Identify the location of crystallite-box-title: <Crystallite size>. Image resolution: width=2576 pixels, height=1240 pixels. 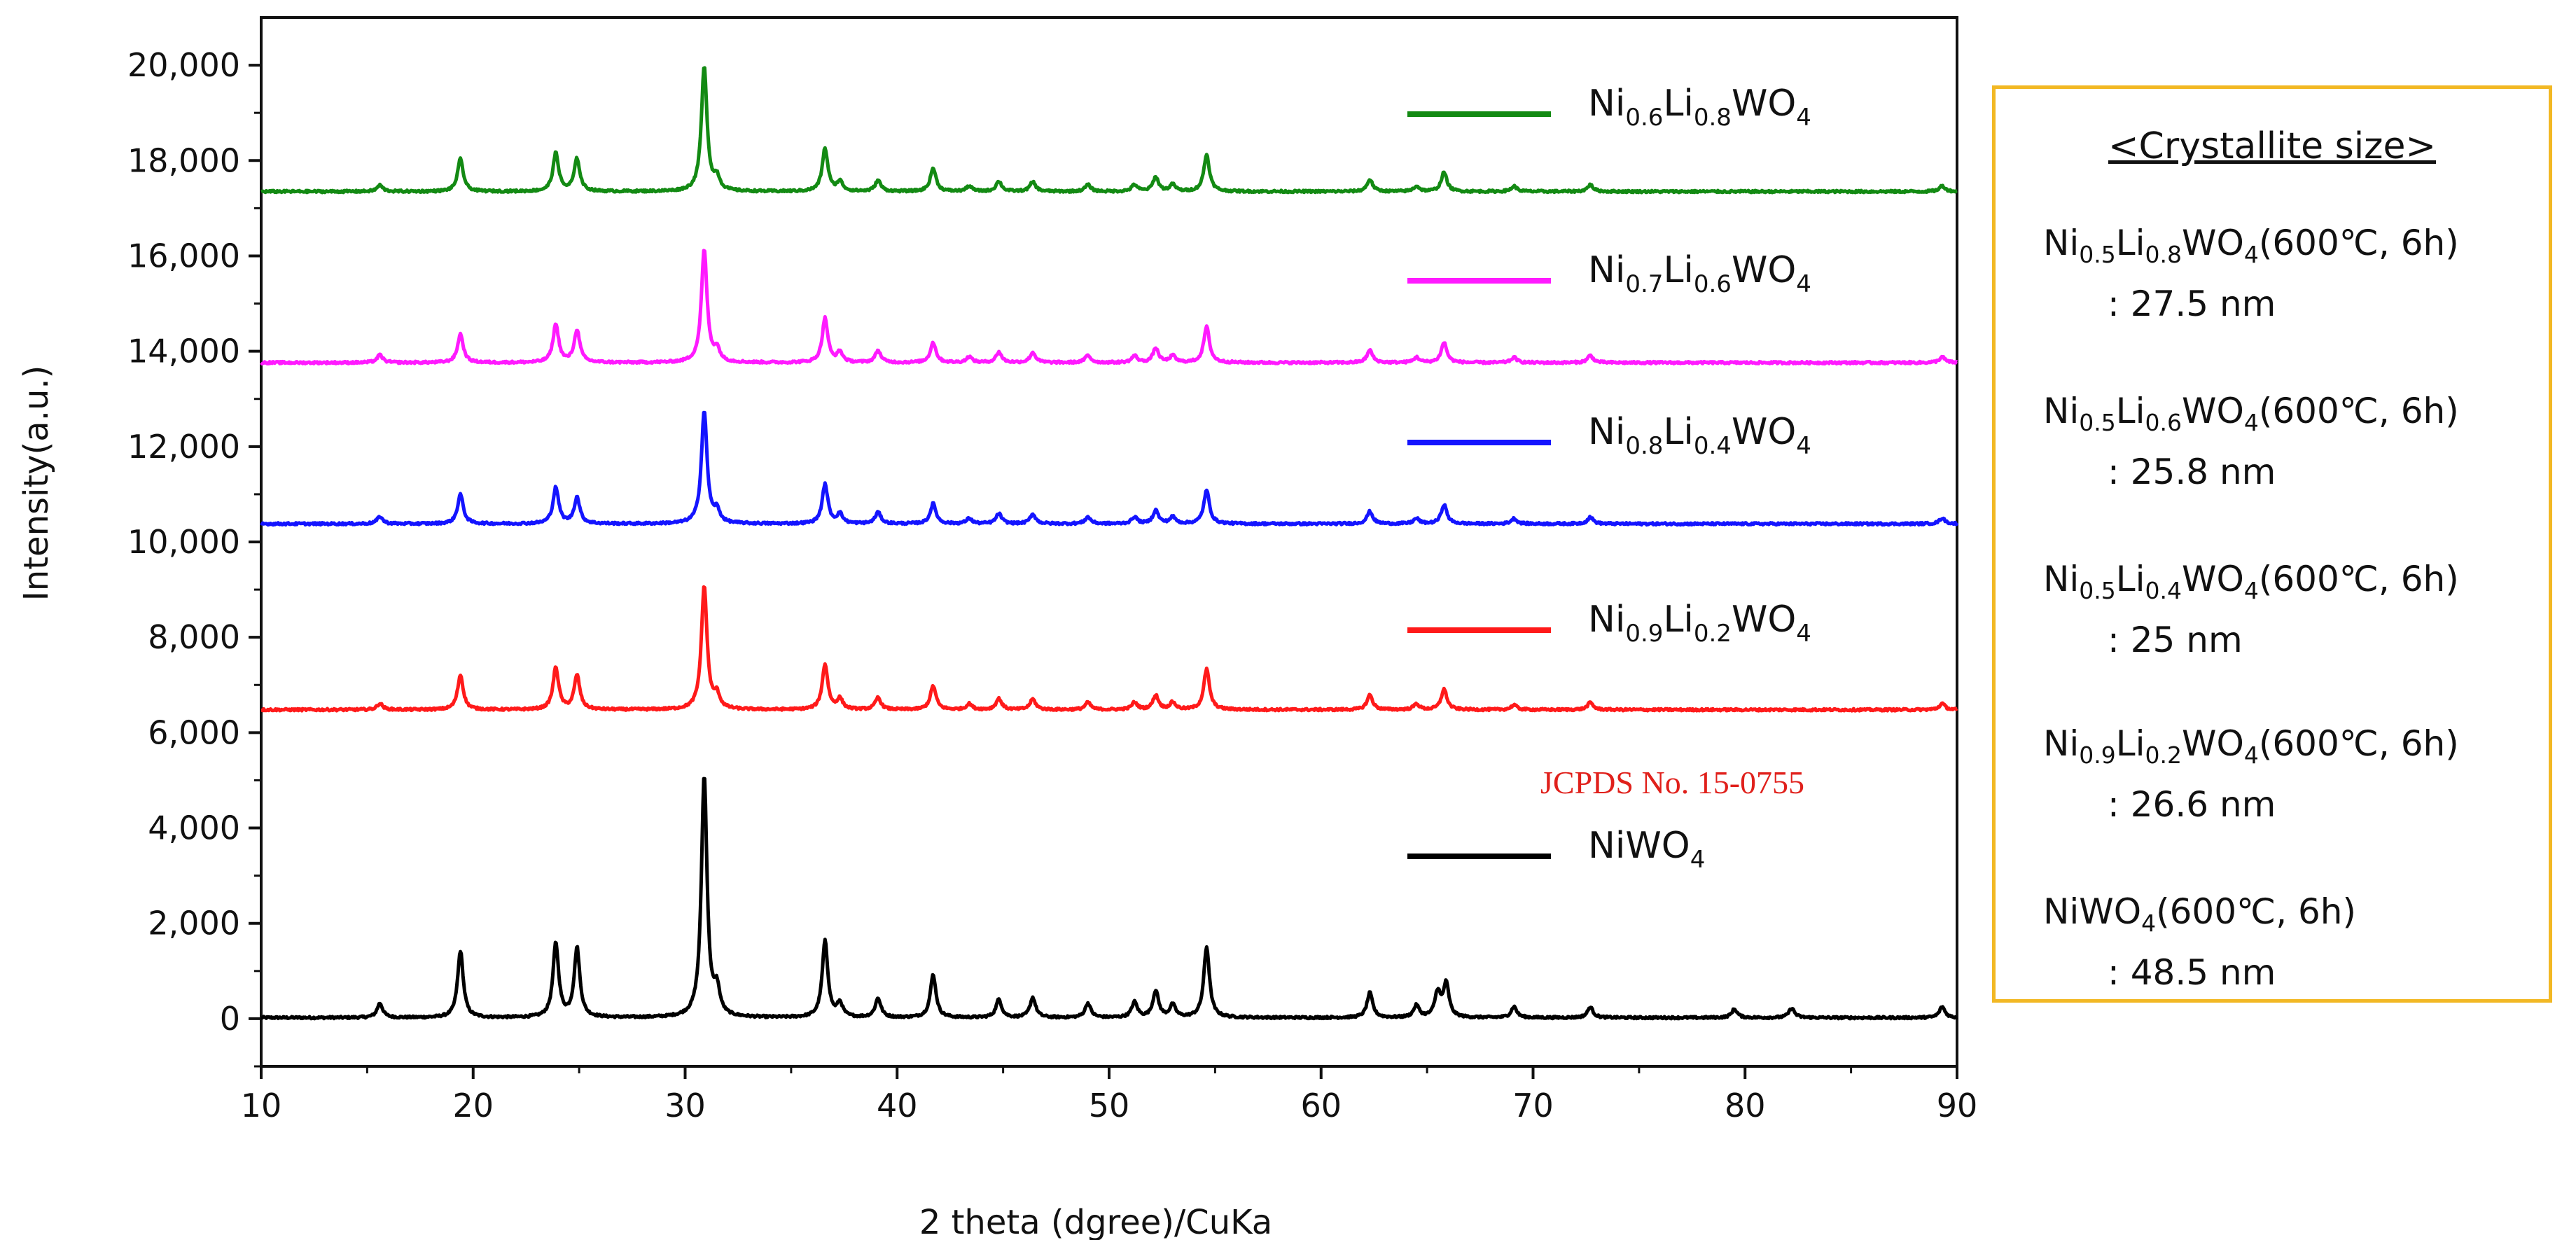
(2272, 146).